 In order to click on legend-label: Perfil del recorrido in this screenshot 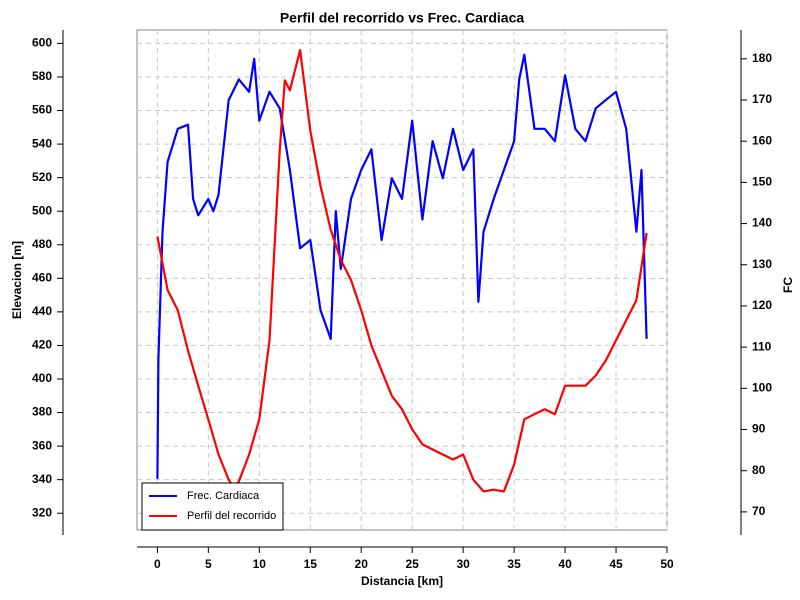, I will do `click(231, 516)`.